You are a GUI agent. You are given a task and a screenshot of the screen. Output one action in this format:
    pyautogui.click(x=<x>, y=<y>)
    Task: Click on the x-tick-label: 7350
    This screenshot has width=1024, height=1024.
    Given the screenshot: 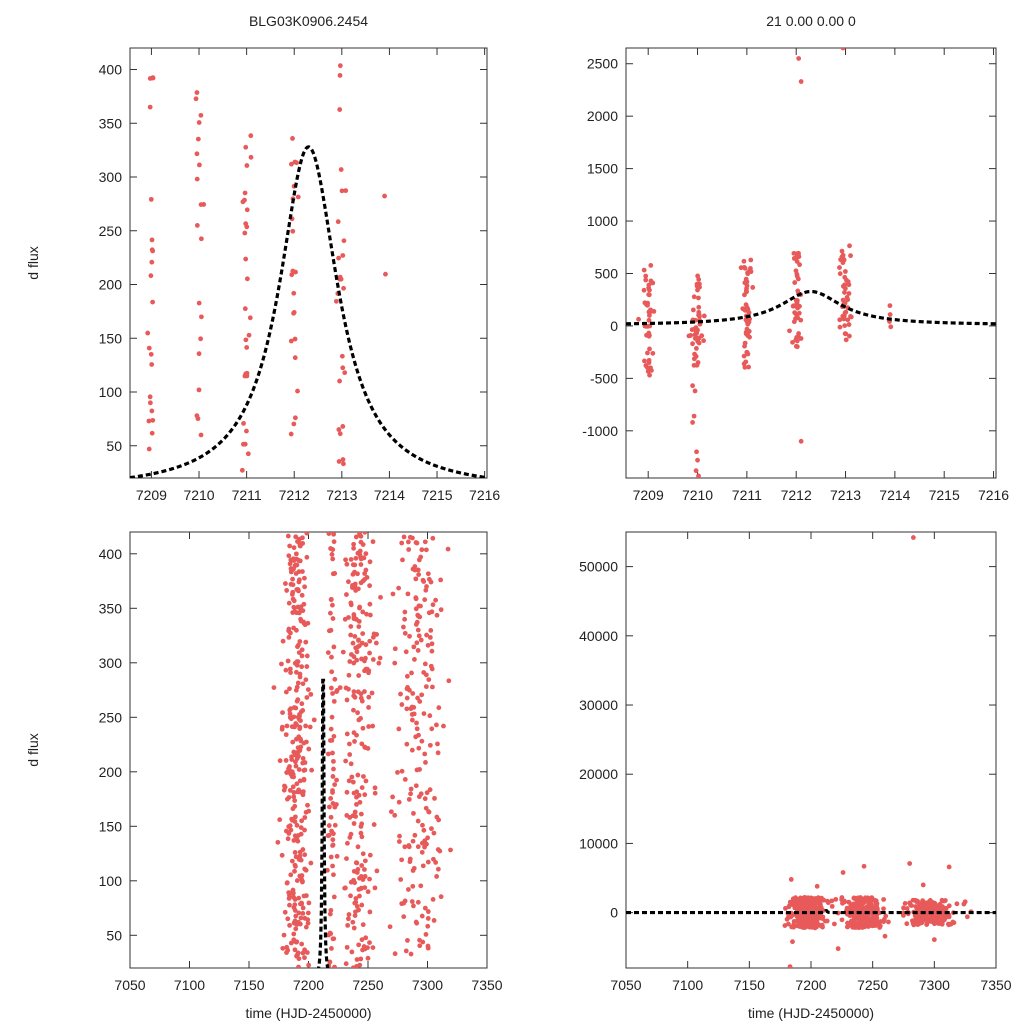 What is the action you would take?
    pyautogui.click(x=995, y=985)
    